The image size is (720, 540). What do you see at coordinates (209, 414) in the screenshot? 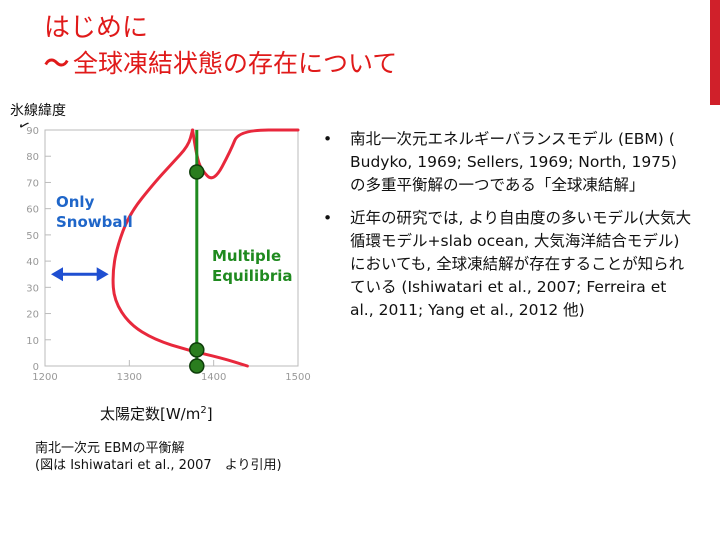
I see `x-axis-label-end: ]` at bounding box center [209, 414].